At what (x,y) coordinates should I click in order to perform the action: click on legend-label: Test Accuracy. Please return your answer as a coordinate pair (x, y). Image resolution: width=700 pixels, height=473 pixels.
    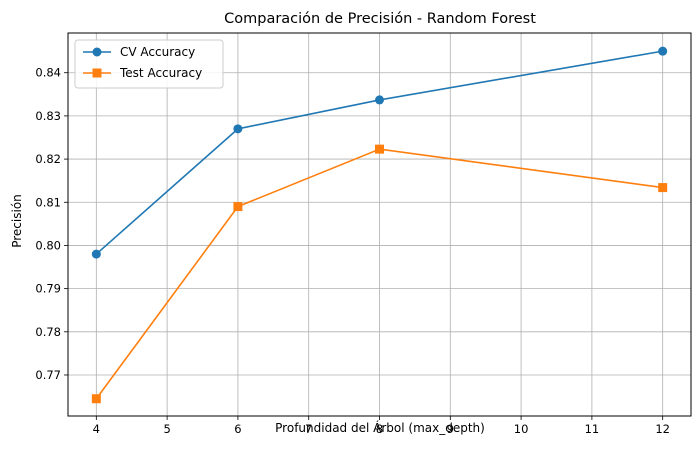
    Looking at the image, I should click on (160, 73).